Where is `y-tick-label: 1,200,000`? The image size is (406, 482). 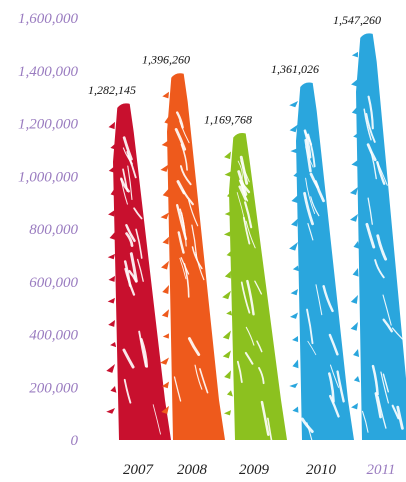 y-tick-label: 1,200,000 is located at coordinates (48, 125).